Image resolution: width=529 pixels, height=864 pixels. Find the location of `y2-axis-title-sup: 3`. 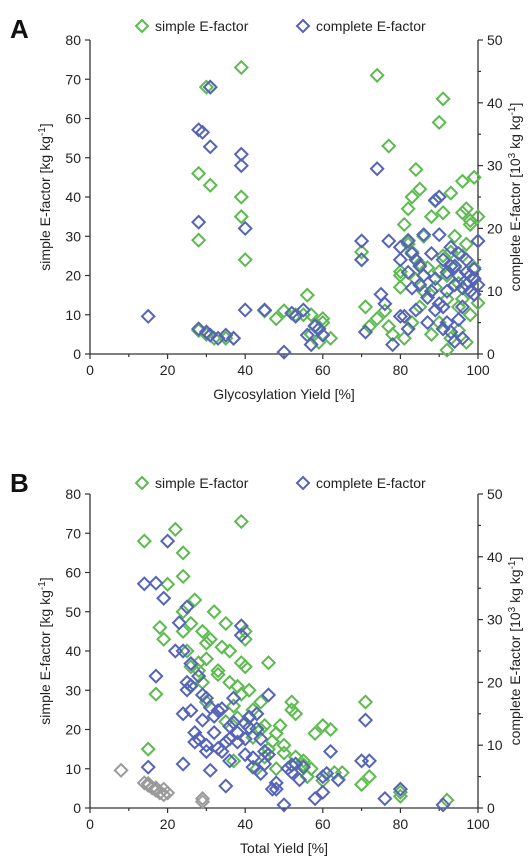

y2-axis-title-sup: 3 is located at coordinates (512, 155).